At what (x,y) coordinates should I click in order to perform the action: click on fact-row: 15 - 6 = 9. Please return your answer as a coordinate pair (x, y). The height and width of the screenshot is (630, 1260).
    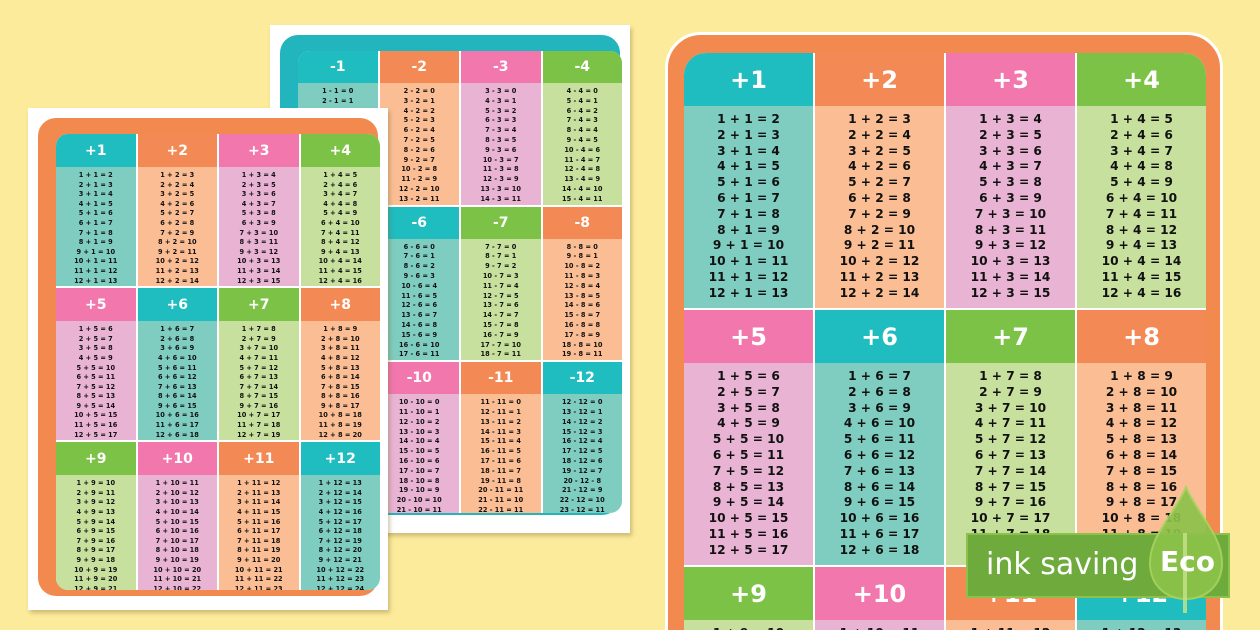
    Looking at the image, I should click on (419, 334).